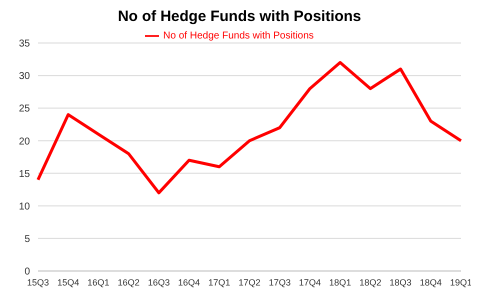  I want to click on x-tick-label: 17Q4, so click(309, 282).